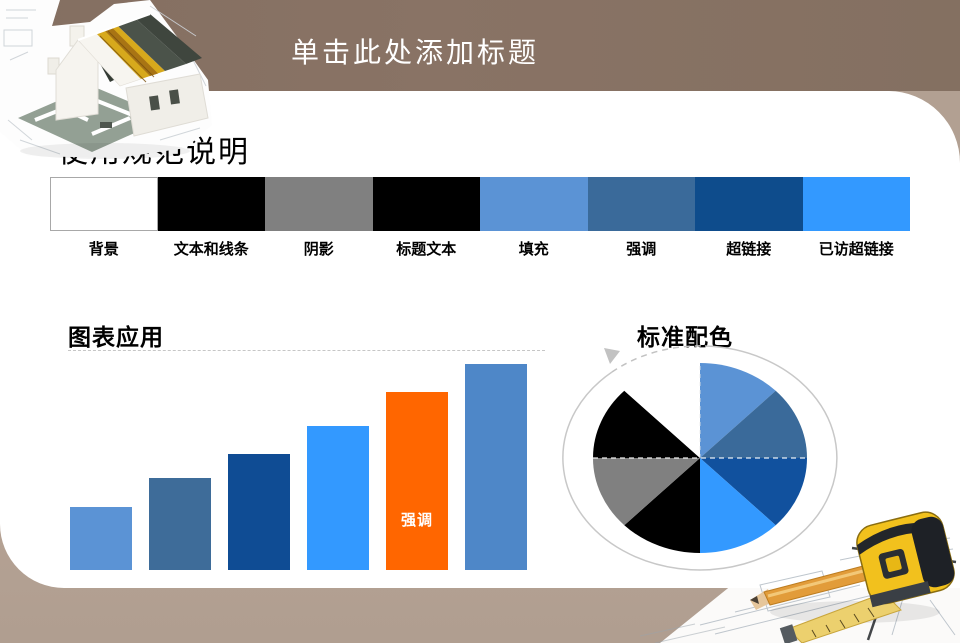 This screenshot has height=643, width=960. What do you see at coordinates (416, 520) in the screenshot?
I see `bar-label-4: 强调` at bounding box center [416, 520].